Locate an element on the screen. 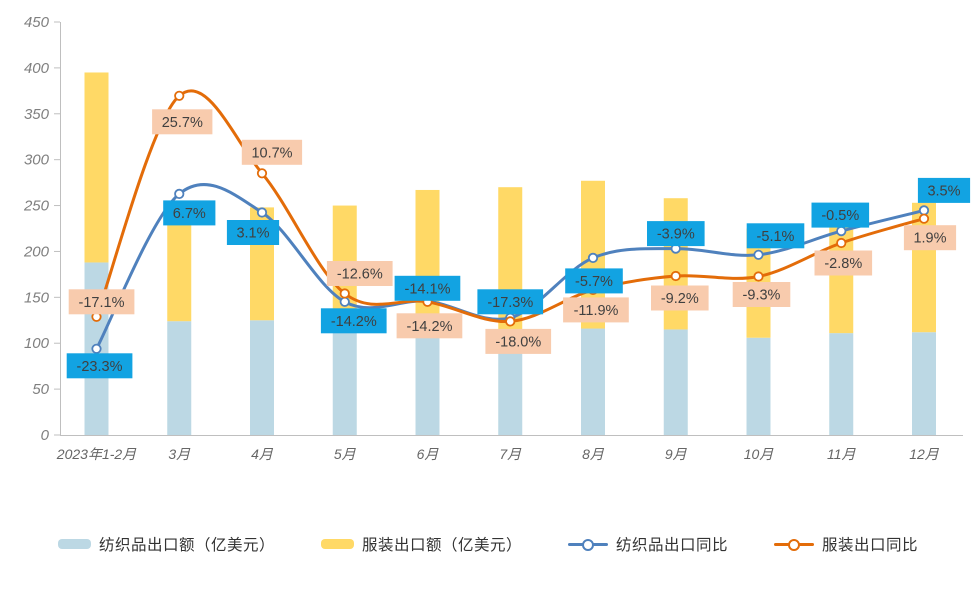  data-label-text: -2.8% is located at coordinates (843, 264).